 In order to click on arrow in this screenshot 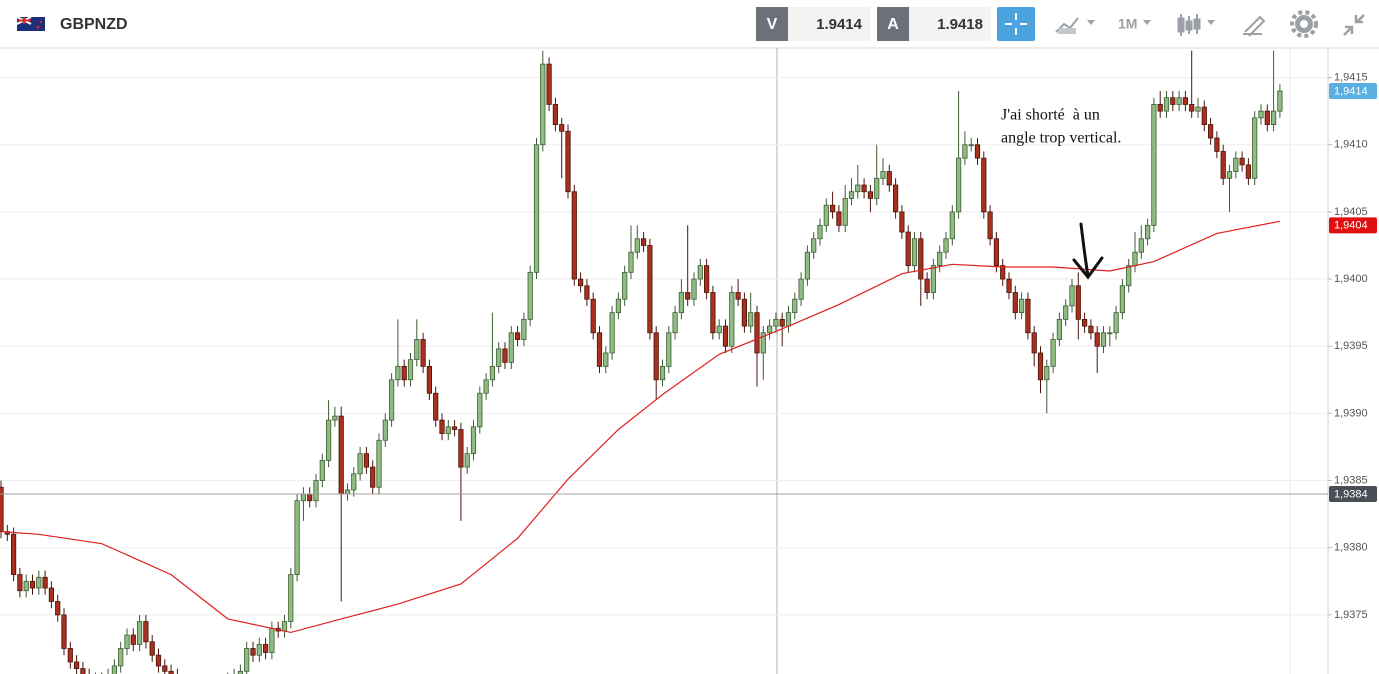, I will do `click(1088, 251)`.